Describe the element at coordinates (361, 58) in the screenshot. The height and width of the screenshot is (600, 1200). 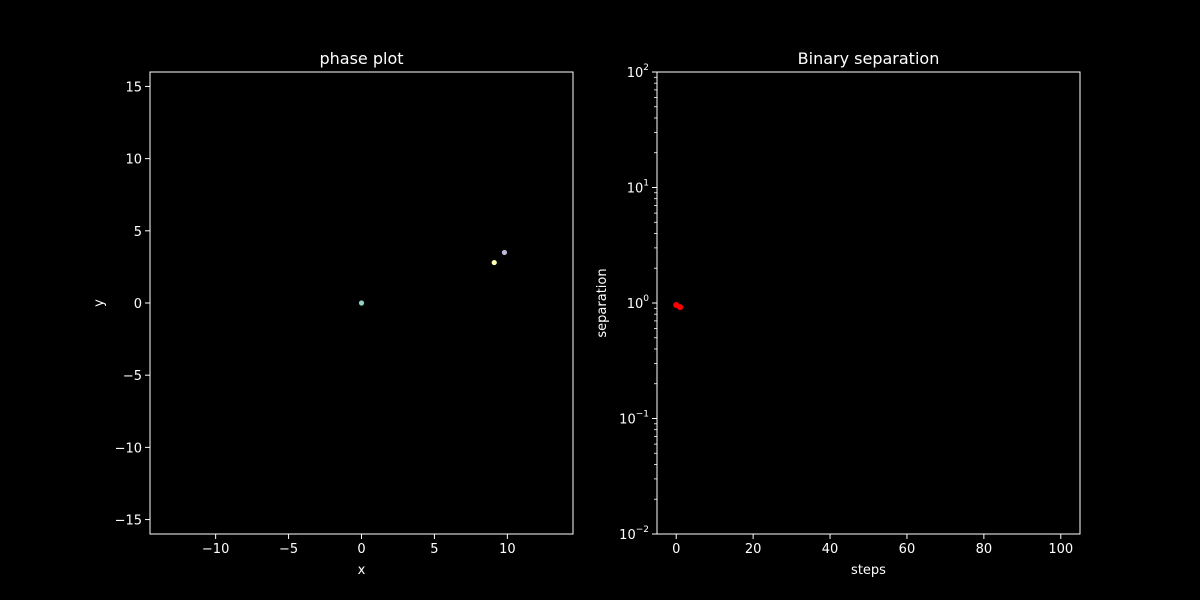
I see `phase-plot-title: phase plot` at that location.